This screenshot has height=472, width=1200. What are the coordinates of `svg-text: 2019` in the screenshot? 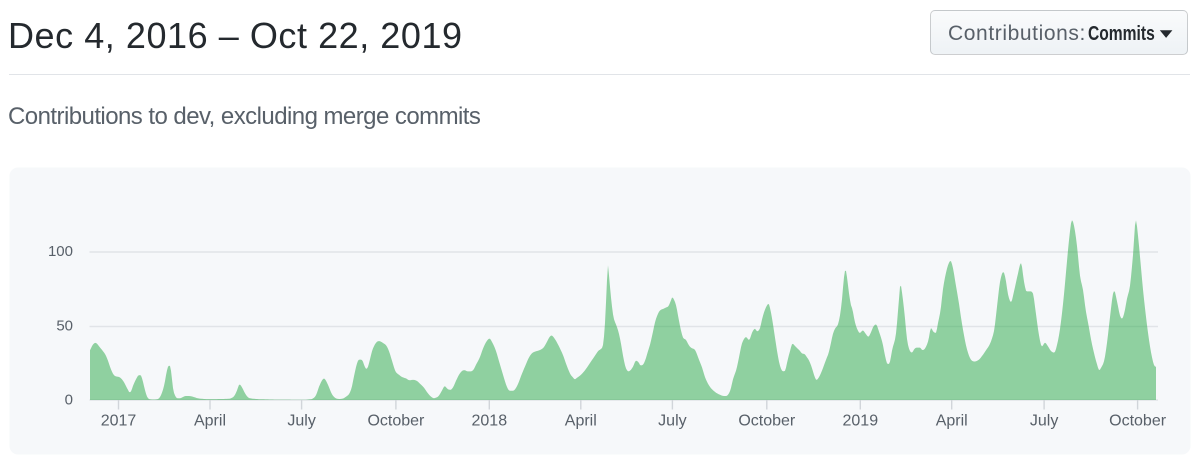 It's located at (861, 421).